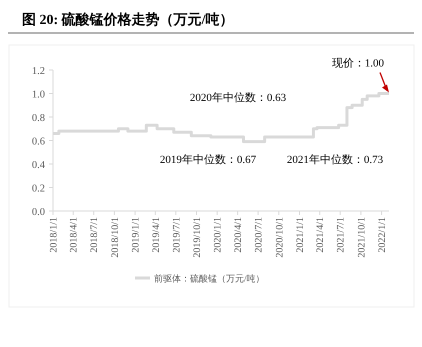 The image size is (422, 347). Describe the element at coordinates (300, 235) in the screenshot. I see `x-tick-label: 2021/1/1` at that location.